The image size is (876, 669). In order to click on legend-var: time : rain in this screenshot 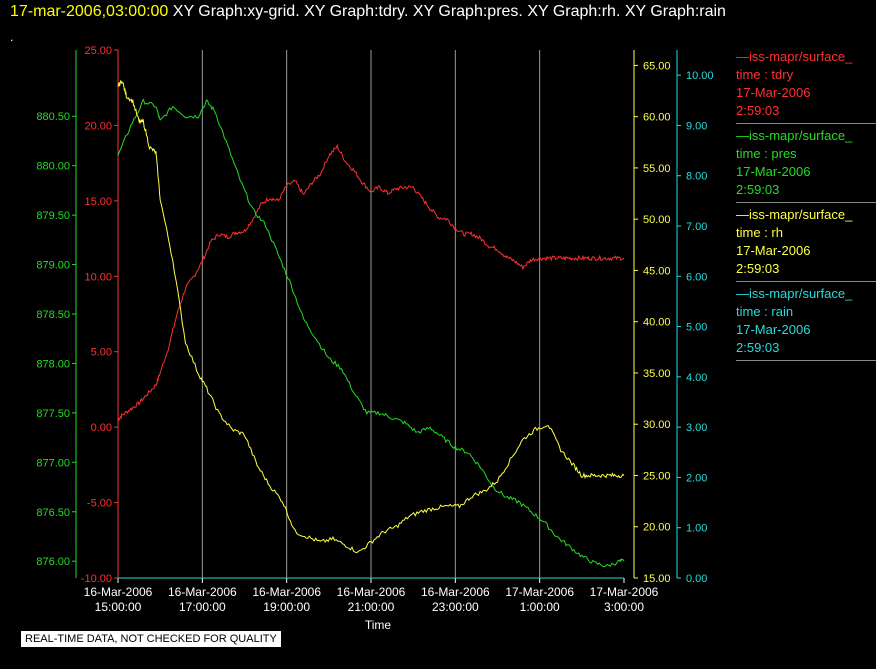, I will do `click(765, 311)`.